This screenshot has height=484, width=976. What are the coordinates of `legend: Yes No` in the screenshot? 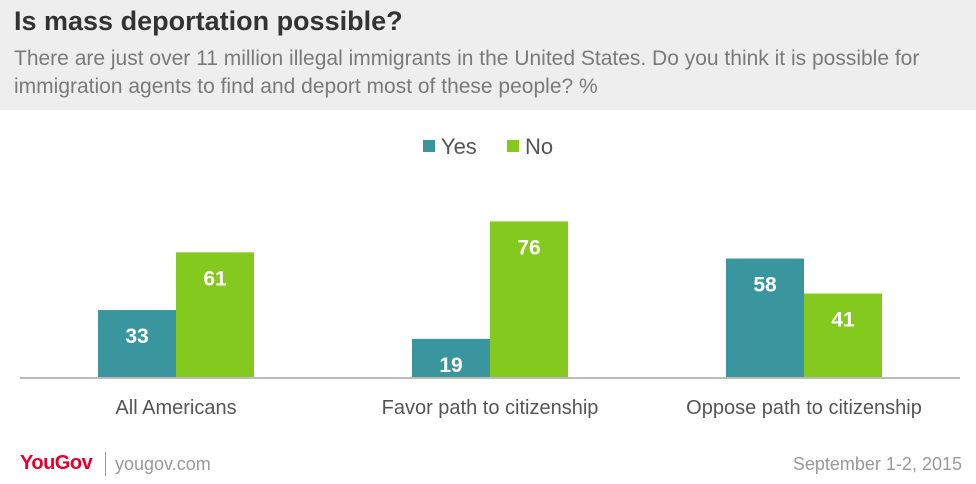 It's located at (488, 147).